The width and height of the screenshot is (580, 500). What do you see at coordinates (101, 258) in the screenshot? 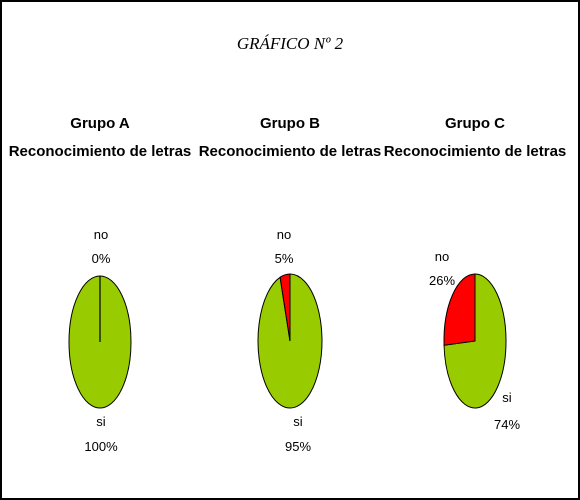
I see `slice-value-no: 0%` at bounding box center [101, 258].